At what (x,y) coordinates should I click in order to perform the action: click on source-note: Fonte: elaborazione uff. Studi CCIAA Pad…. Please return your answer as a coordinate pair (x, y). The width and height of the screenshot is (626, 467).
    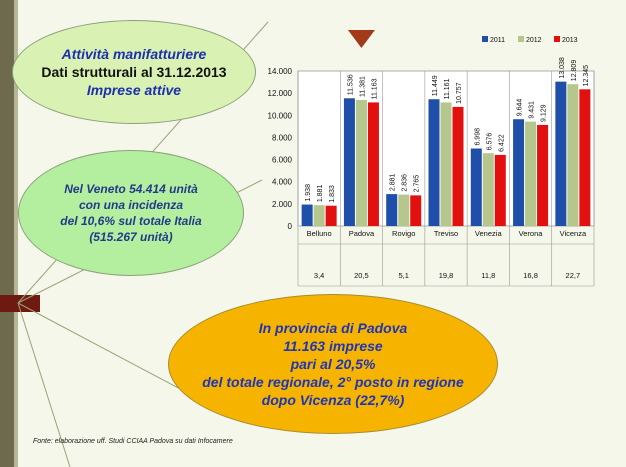
    Looking at the image, I should click on (133, 441).